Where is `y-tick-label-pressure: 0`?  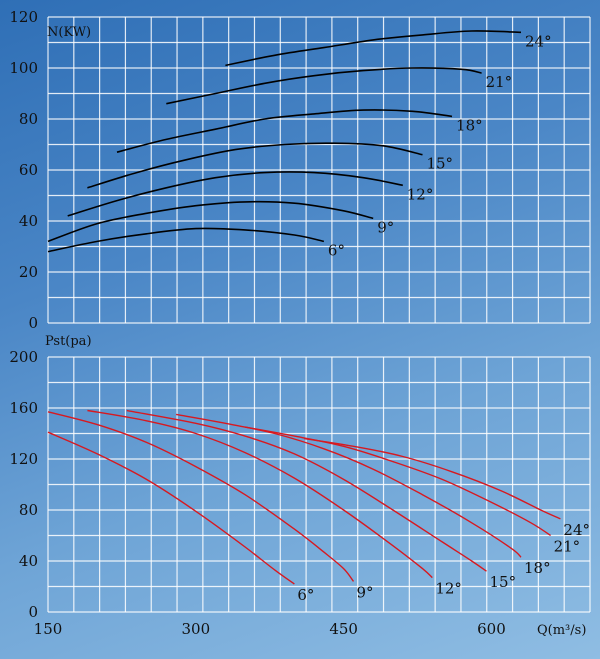 y-tick-label-pressure: 0 is located at coordinates (33, 612).